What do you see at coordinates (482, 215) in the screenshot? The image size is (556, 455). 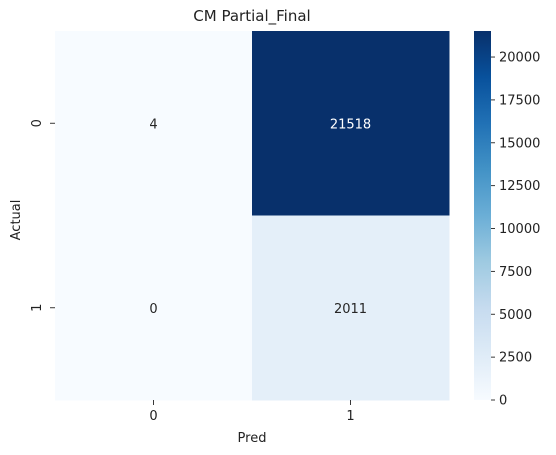 I see `colorbar-gradient` at bounding box center [482, 215].